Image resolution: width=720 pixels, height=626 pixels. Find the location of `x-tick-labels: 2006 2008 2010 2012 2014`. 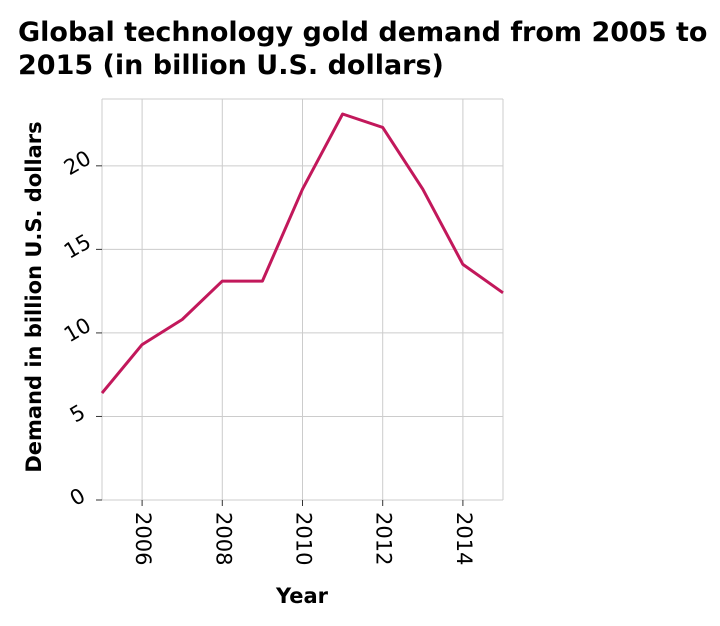

x-tick-labels: 2006 2008 2010 2012 2014 is located at coordinates (303, 538).